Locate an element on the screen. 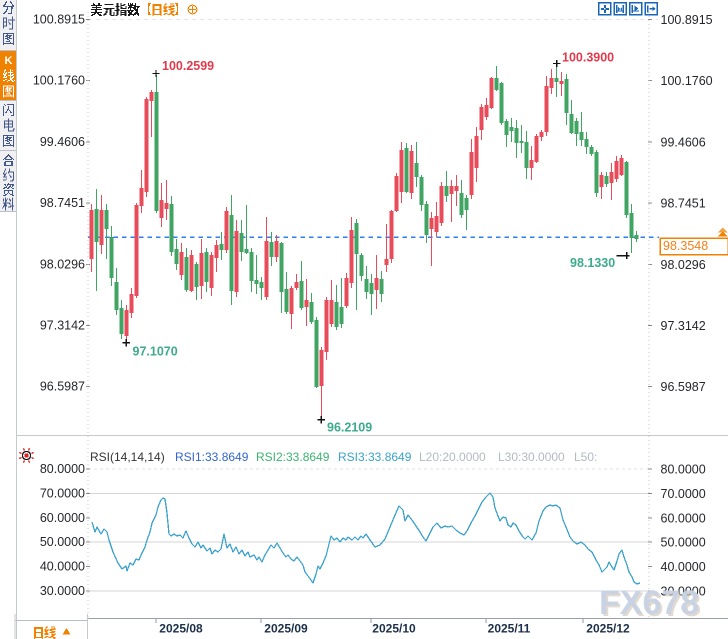  svg-text: RSI(14,14,14) is located at coordinates (127, 457).